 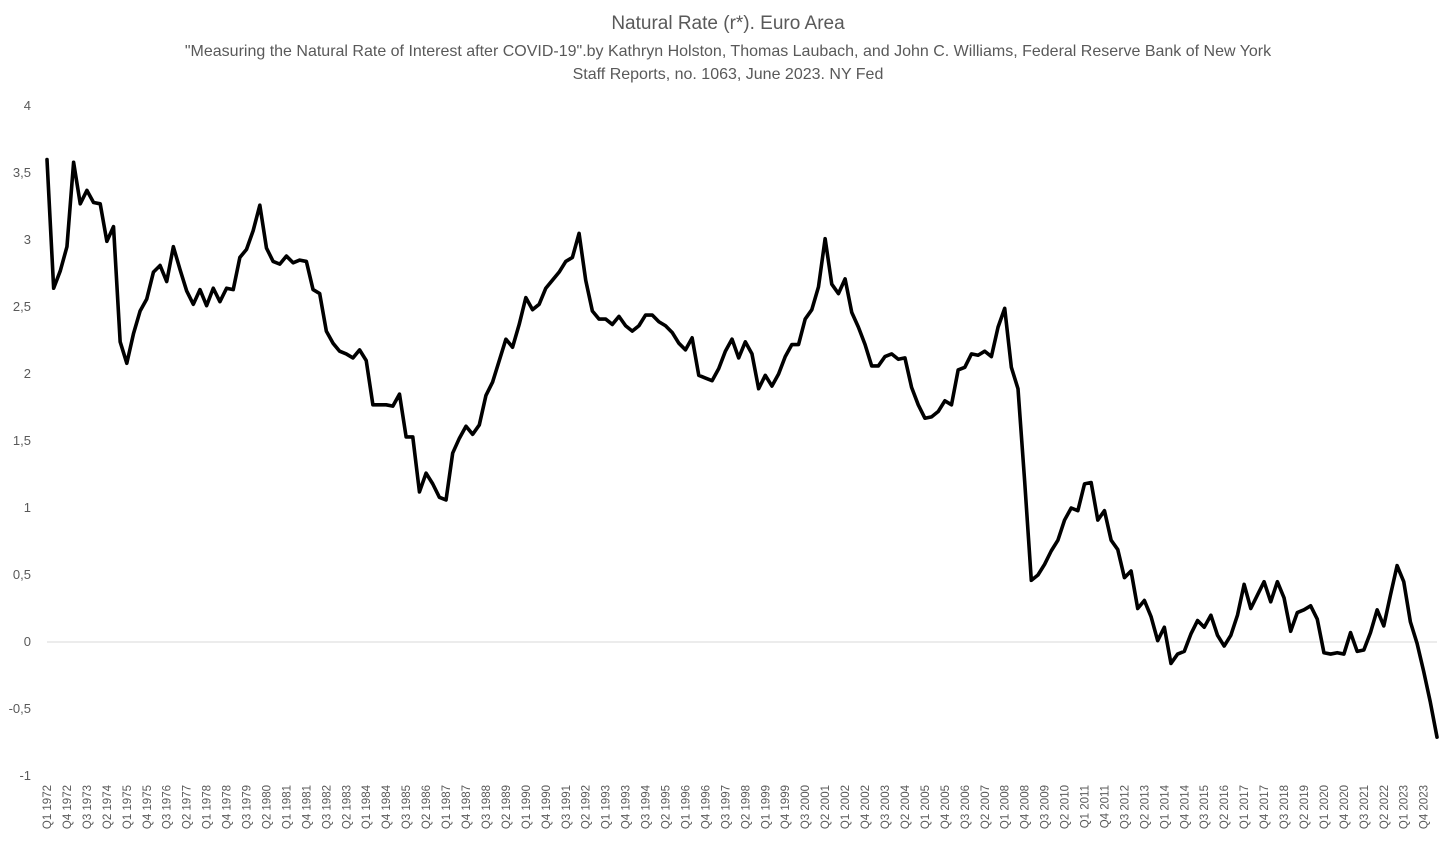 What do you see at coordinates (267, 807) in the screenshot?
I see `x-tick-label: Q2 1980` at bounding box center [267, 807].